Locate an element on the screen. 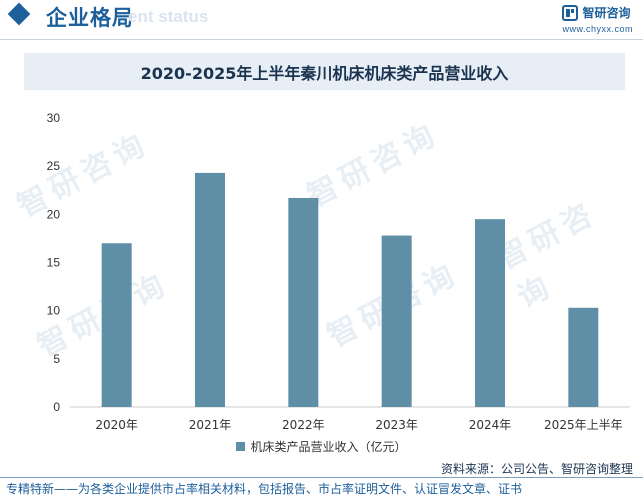 Image resolution: width=643 pixels, height=497 pixels. brand-logo-icon is located at coordinates (570, 12).